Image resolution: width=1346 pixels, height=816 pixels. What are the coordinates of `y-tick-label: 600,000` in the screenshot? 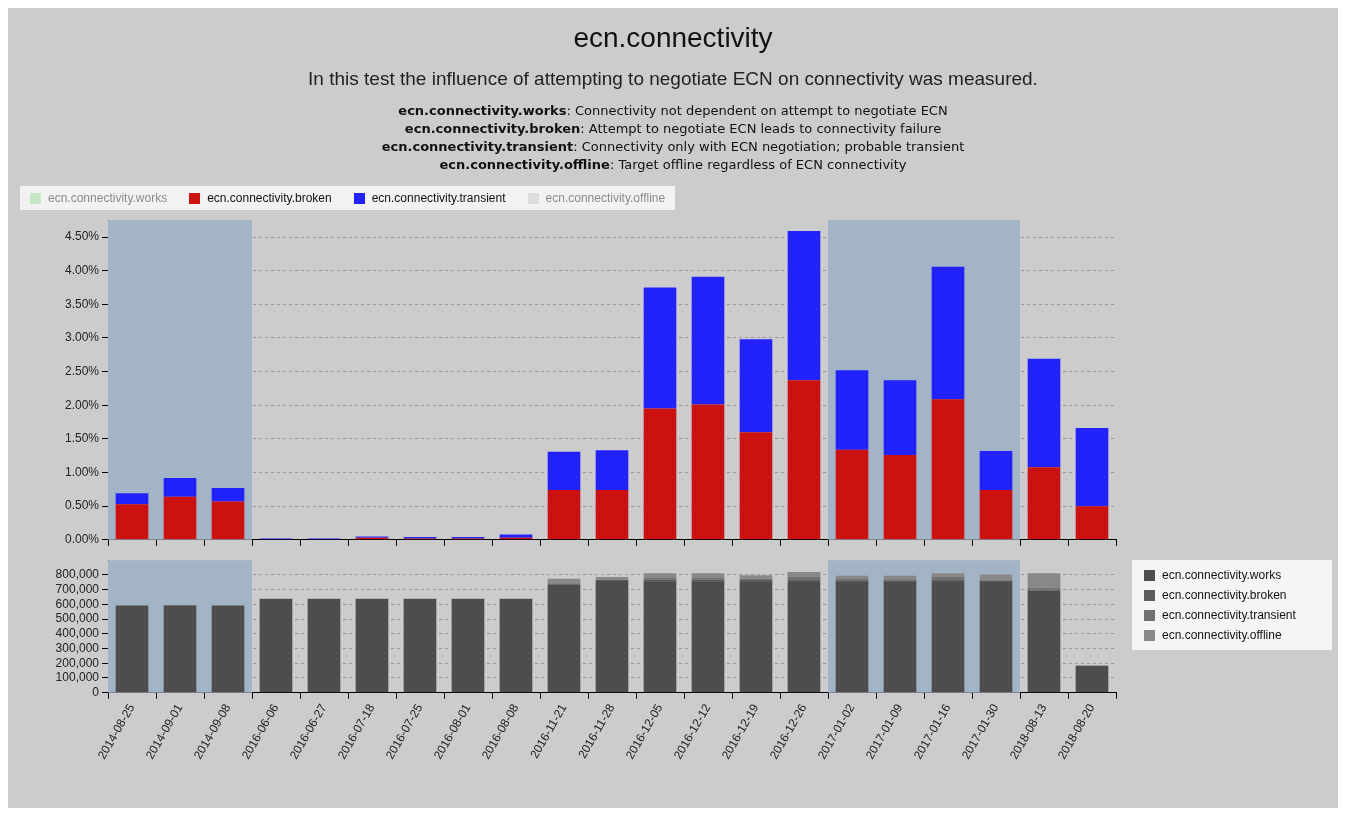 It's located at (77, 603).